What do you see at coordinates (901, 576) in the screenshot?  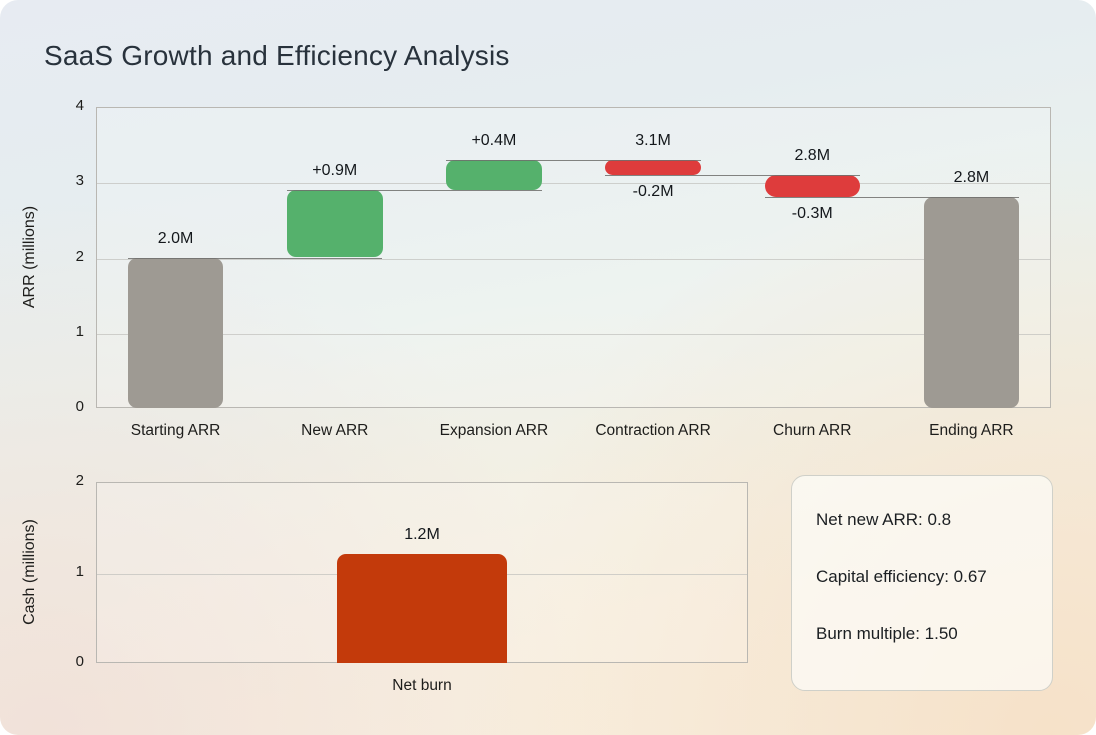 I see `metric-capital-efficiency: Capital efficiency: 0.67` at bounding box center [901, 576].